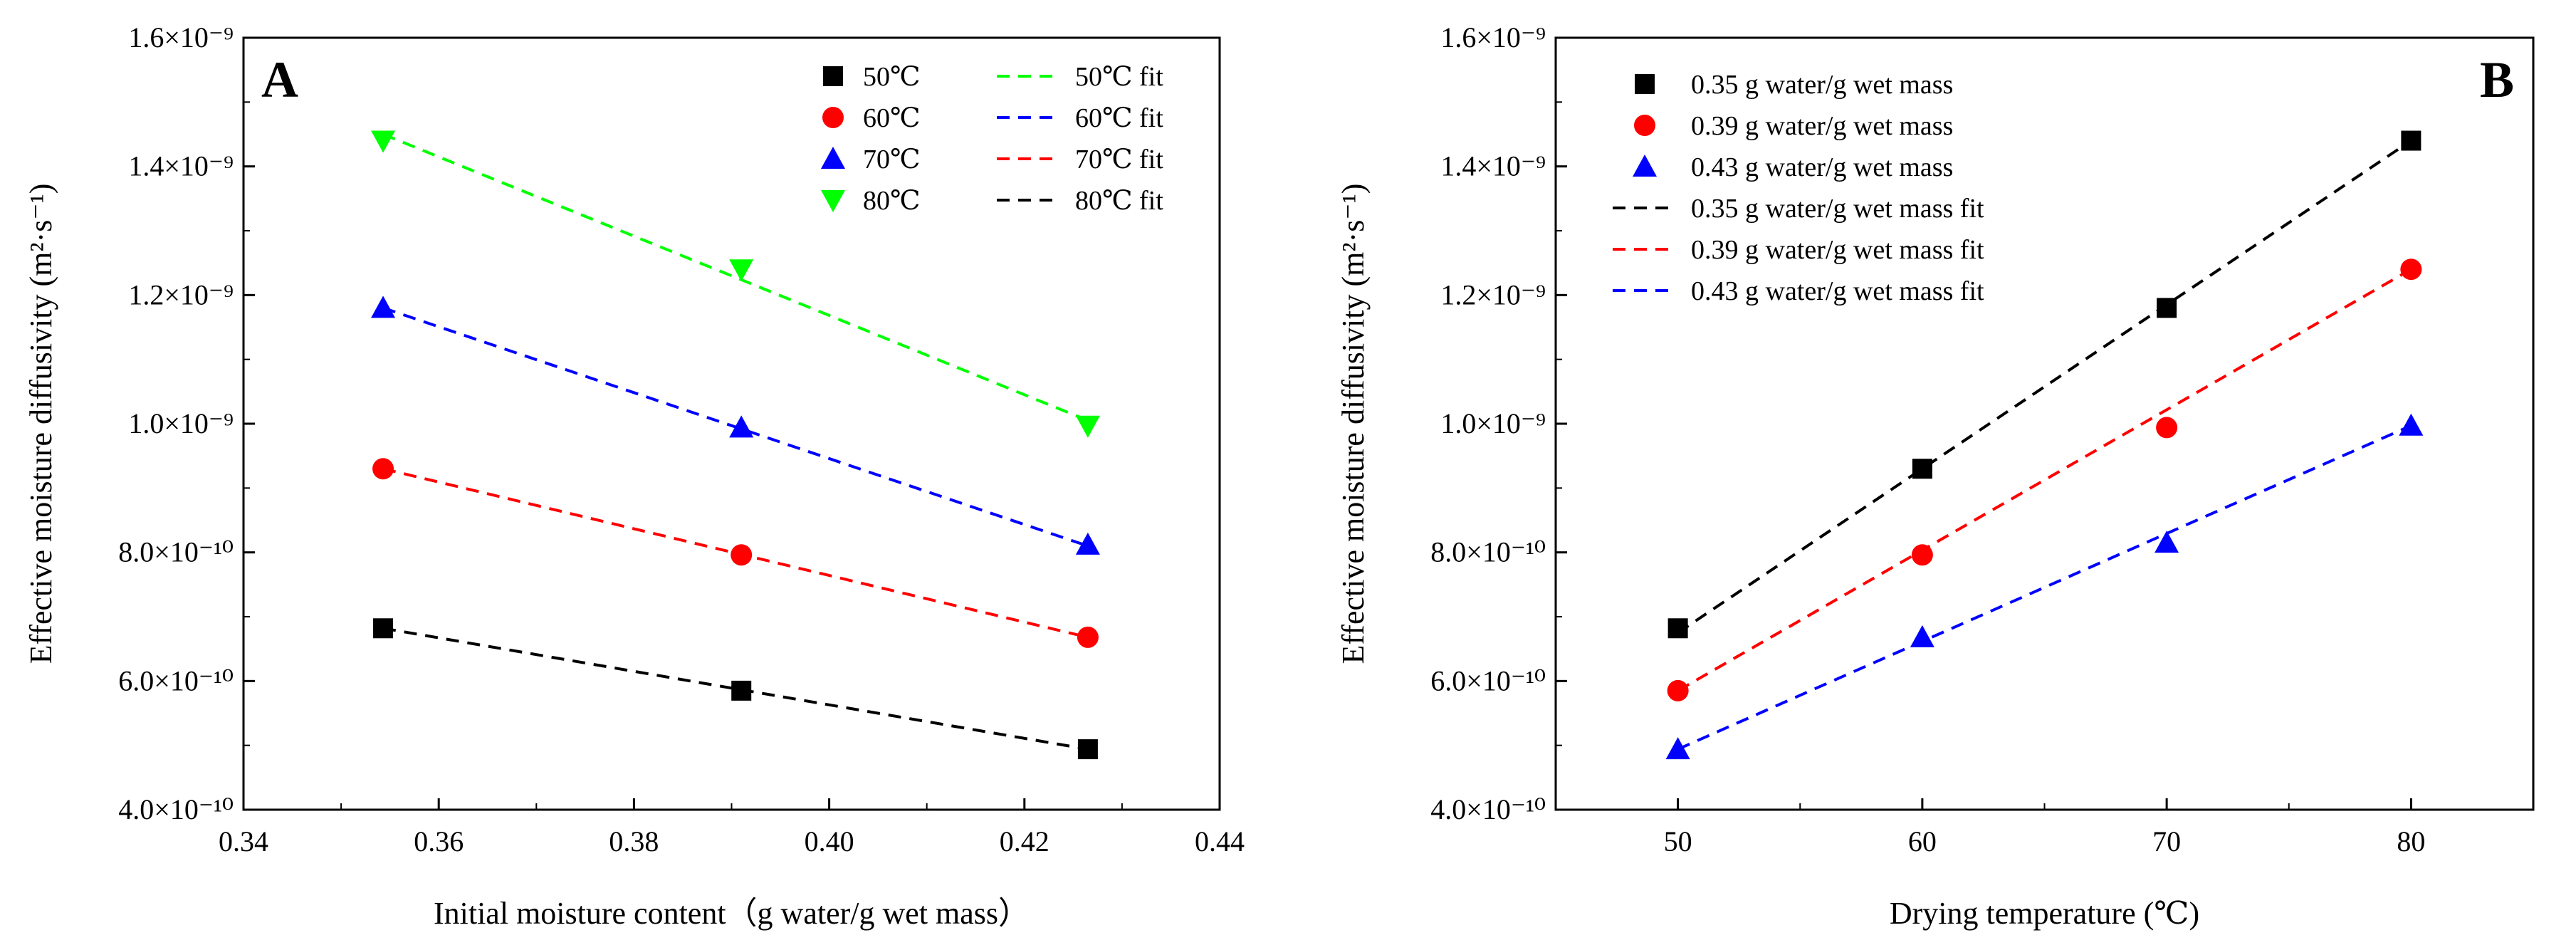 This screenshot has width=2576, height=945. Describe the element at coordinates (892, 201) in the screenshot. I see `legend-label: 80℃` at that location.